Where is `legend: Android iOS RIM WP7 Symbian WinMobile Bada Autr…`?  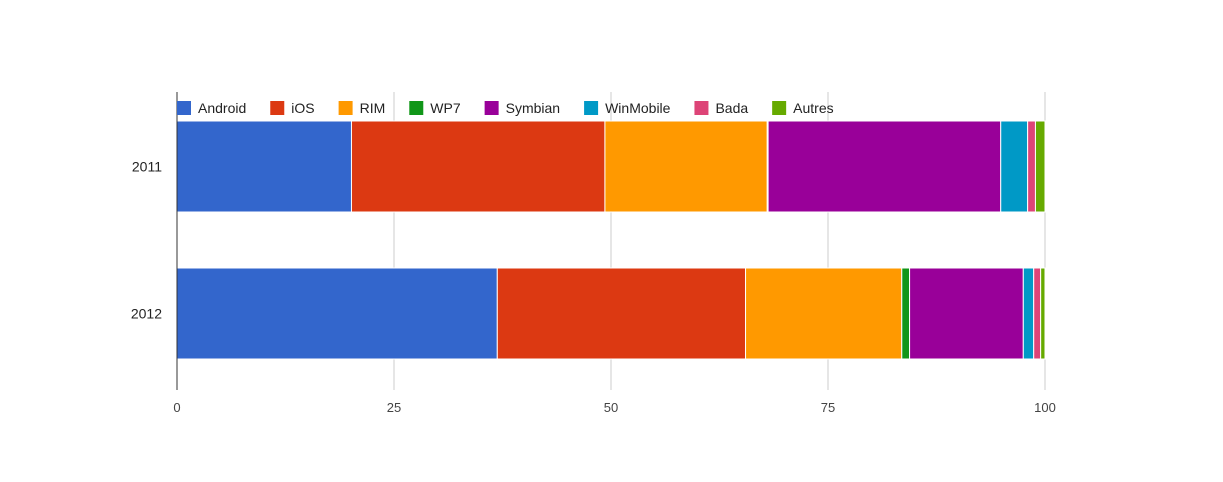
legend: Android iOS RIM WP7 Symbian WinMobile Bada Autr… is located at coordinates (505, 108).